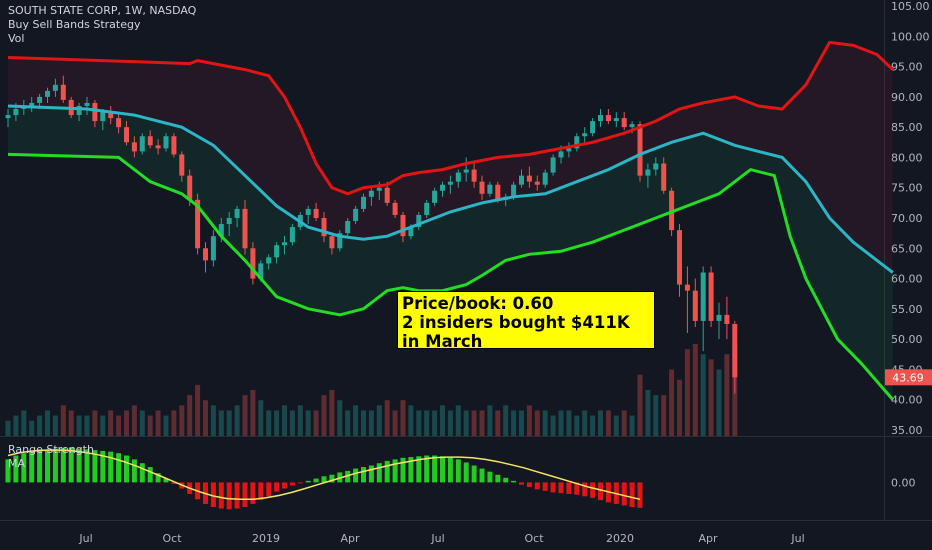 This screenshot has height=550, width=932. Describe the element at coordinates (51, 457) in the screenshot. I see `oscillator-legend: Range Strength MA` at that location.